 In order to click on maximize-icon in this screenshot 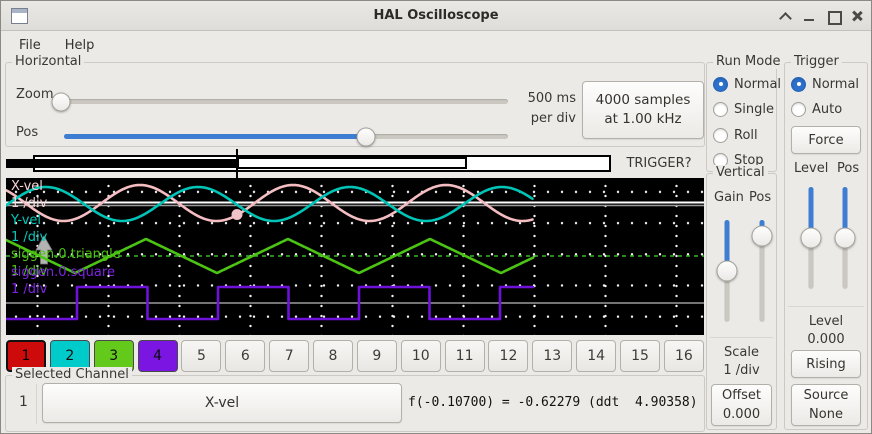, I will do `click(833, 16)`.